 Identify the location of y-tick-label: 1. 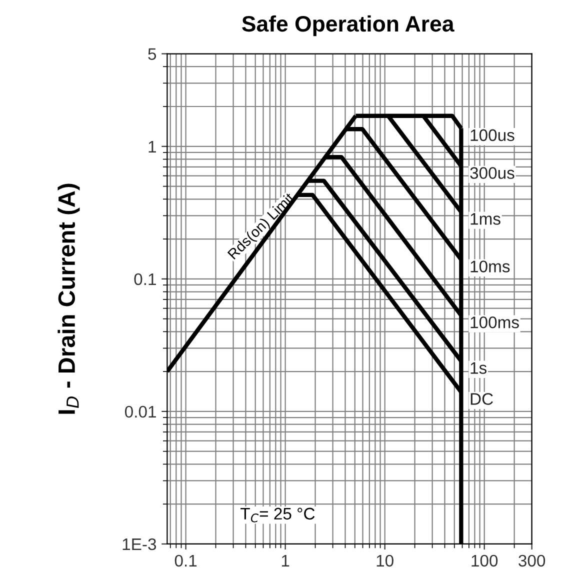
(152, 146).